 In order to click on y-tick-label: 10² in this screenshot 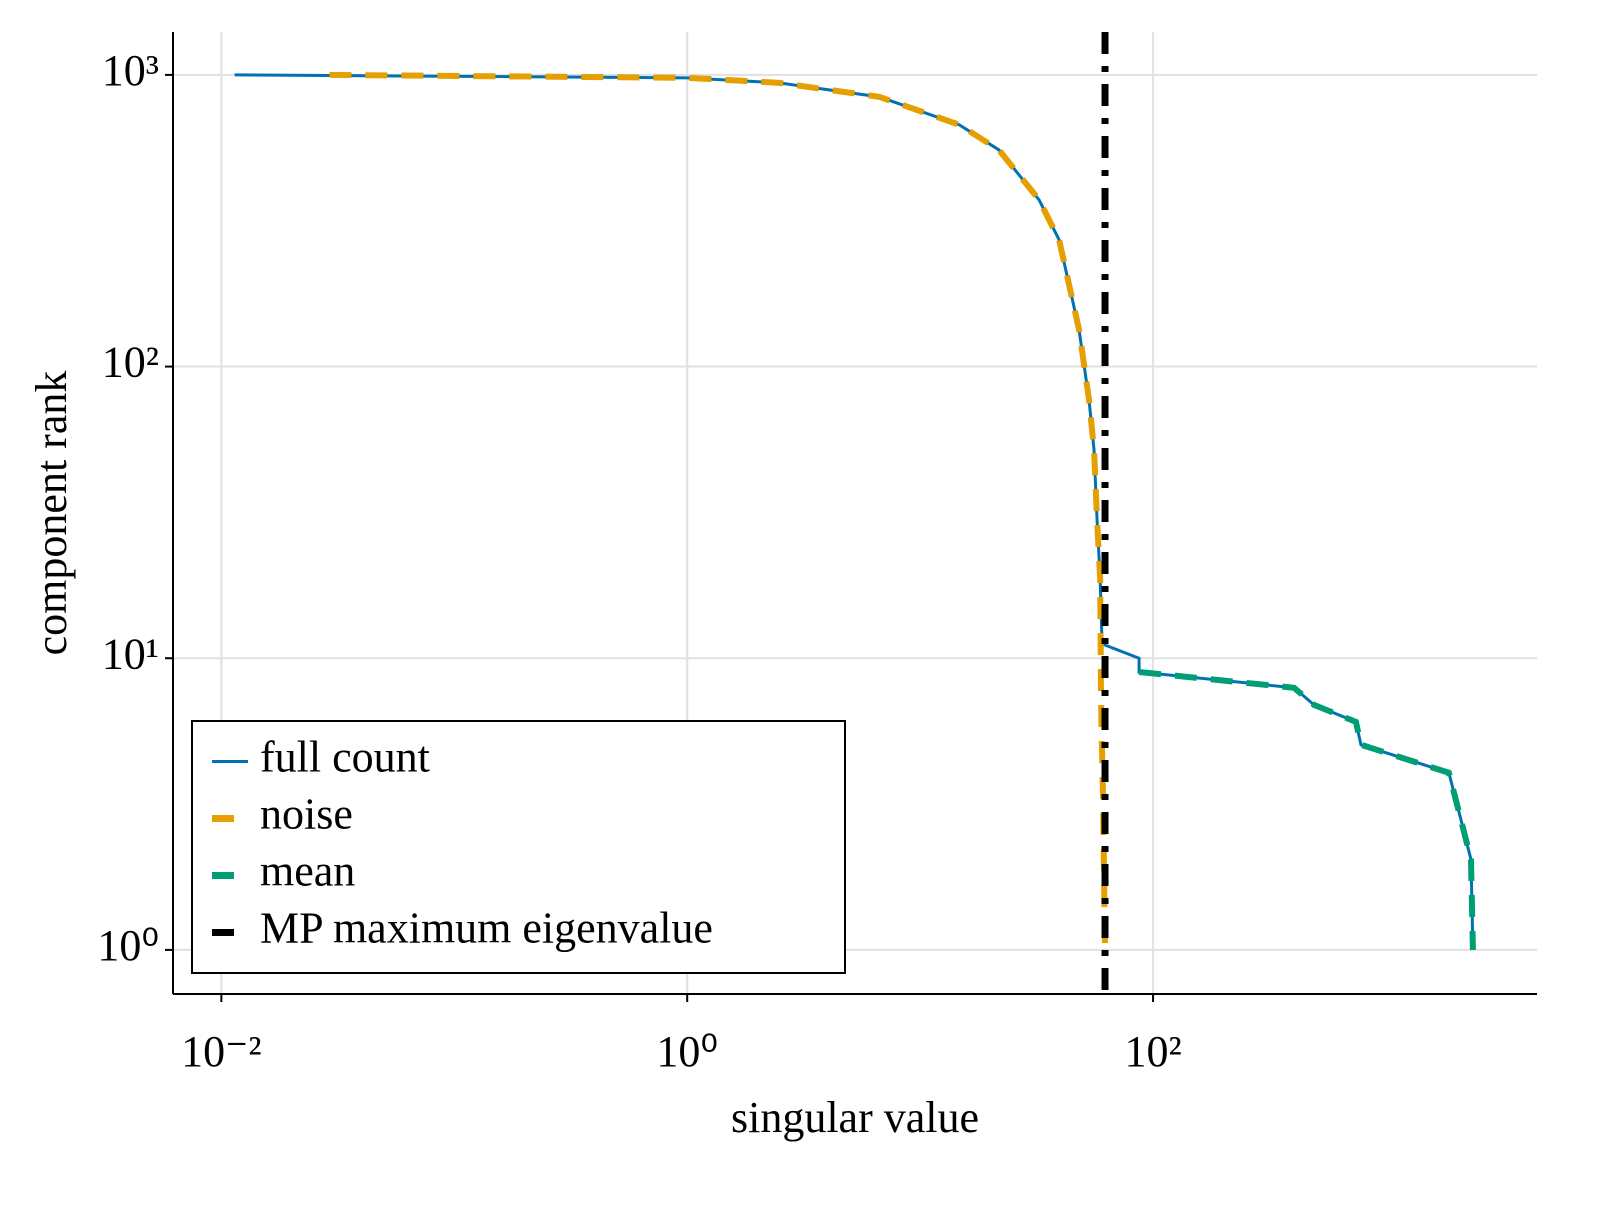, I will do `click(130, 362)`.